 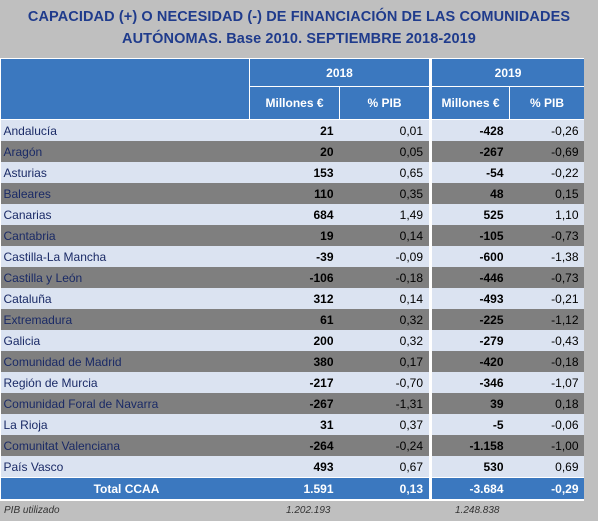 What do you see at coordinates (125, 193) in the screenshot?
I see `region-name: Baleares` at bounding box center [125, 193].